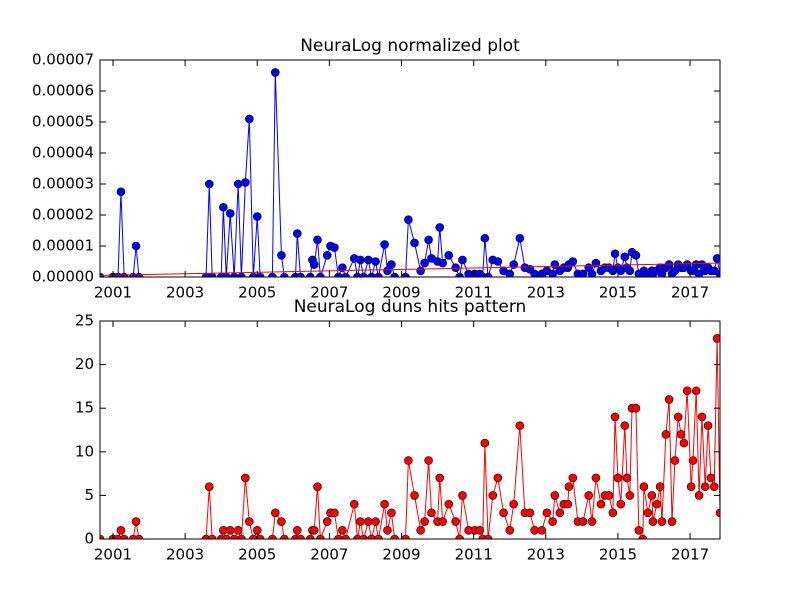  What do you see at coordinates (185, 555) in the screenshot?
I see `x-tick-label: 2003` at bounding box center [185, 555].